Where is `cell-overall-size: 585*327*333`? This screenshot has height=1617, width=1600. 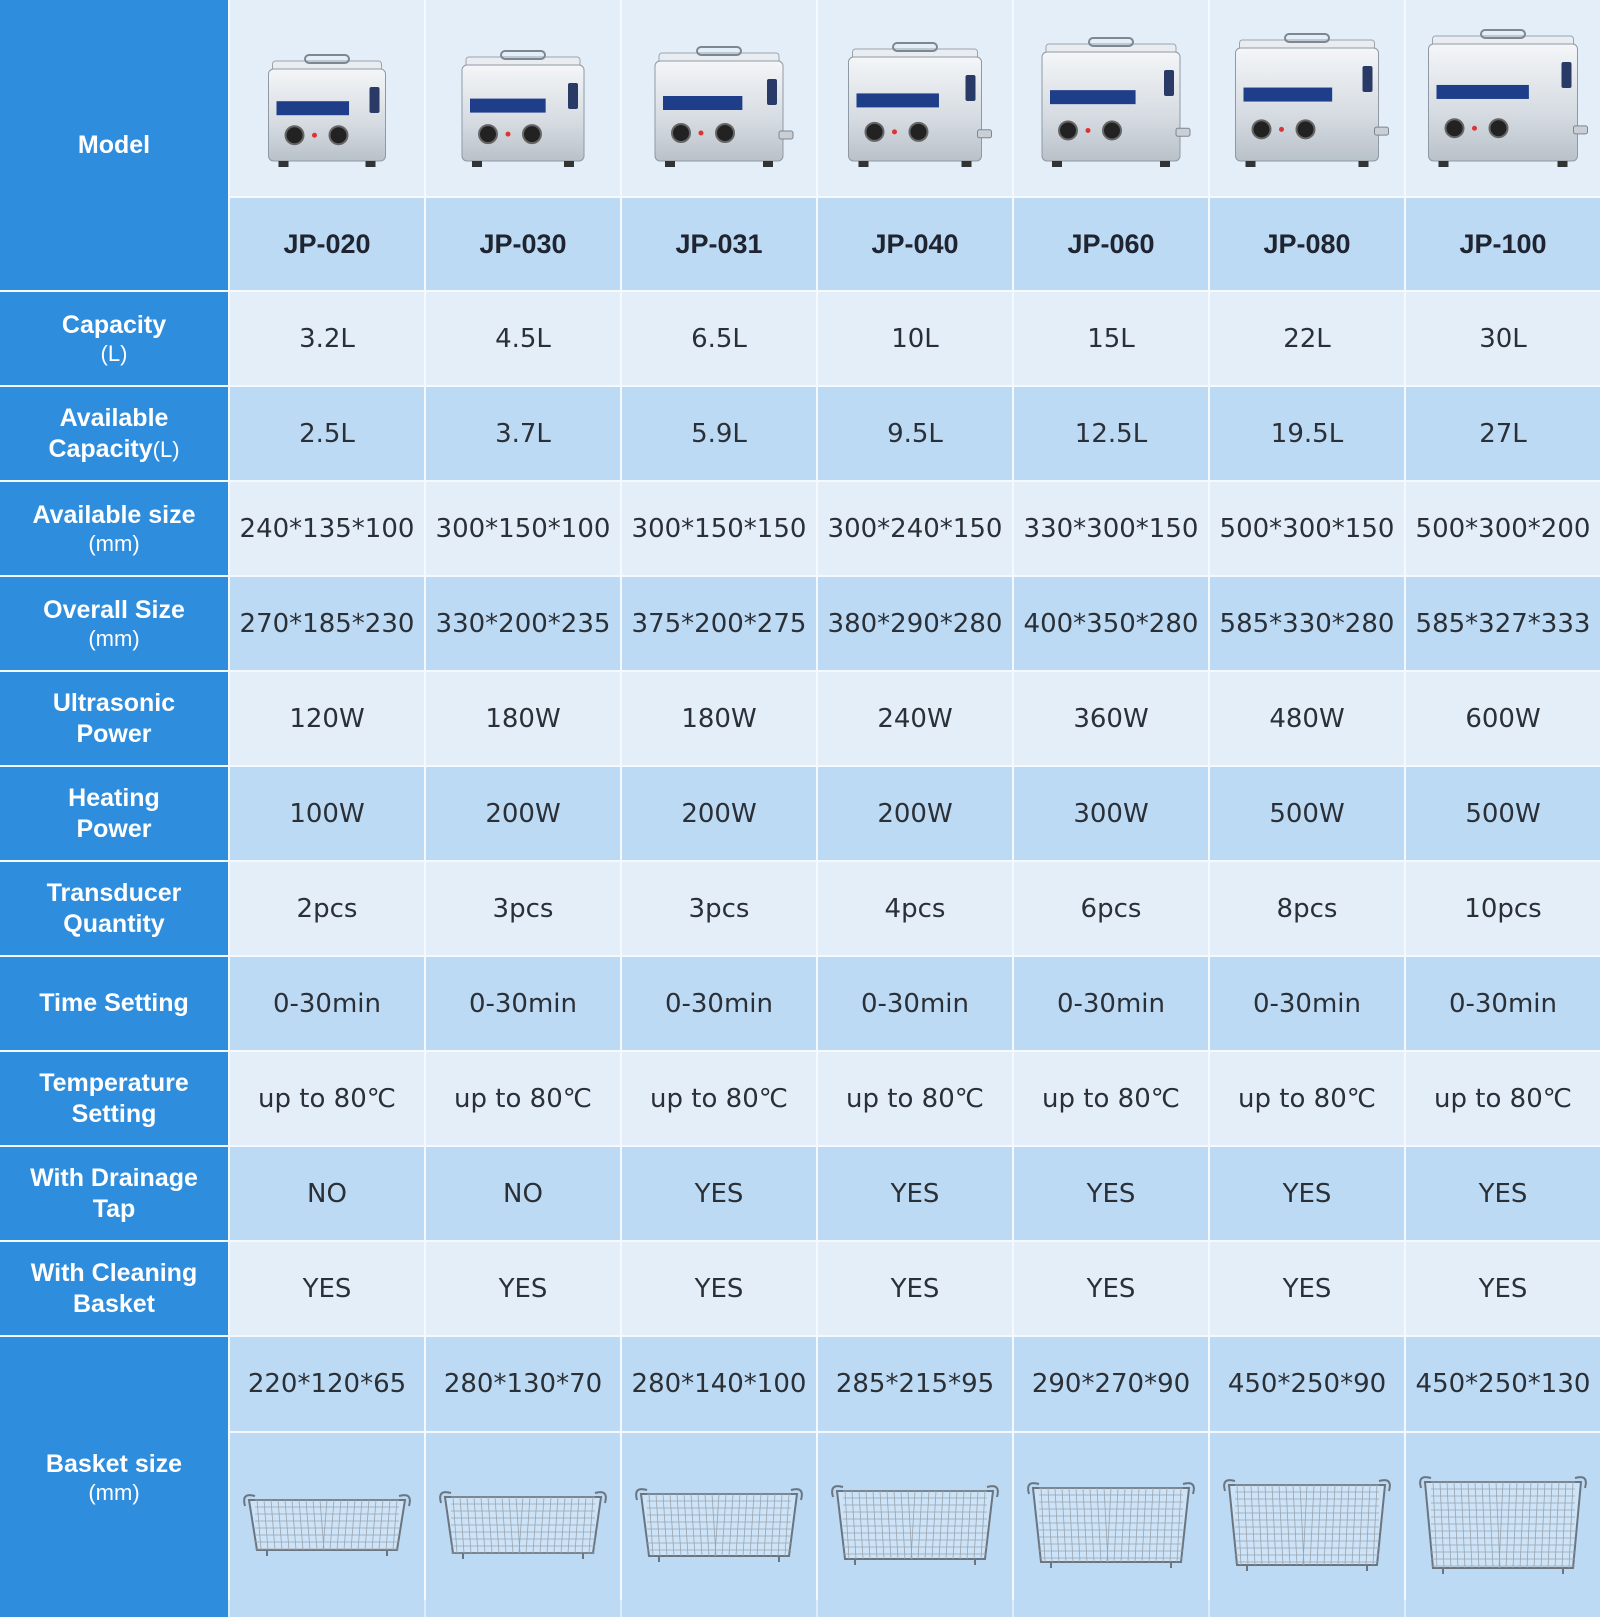
cell-overall-size: 585*327*333 is located at coordinates (1503, 623).